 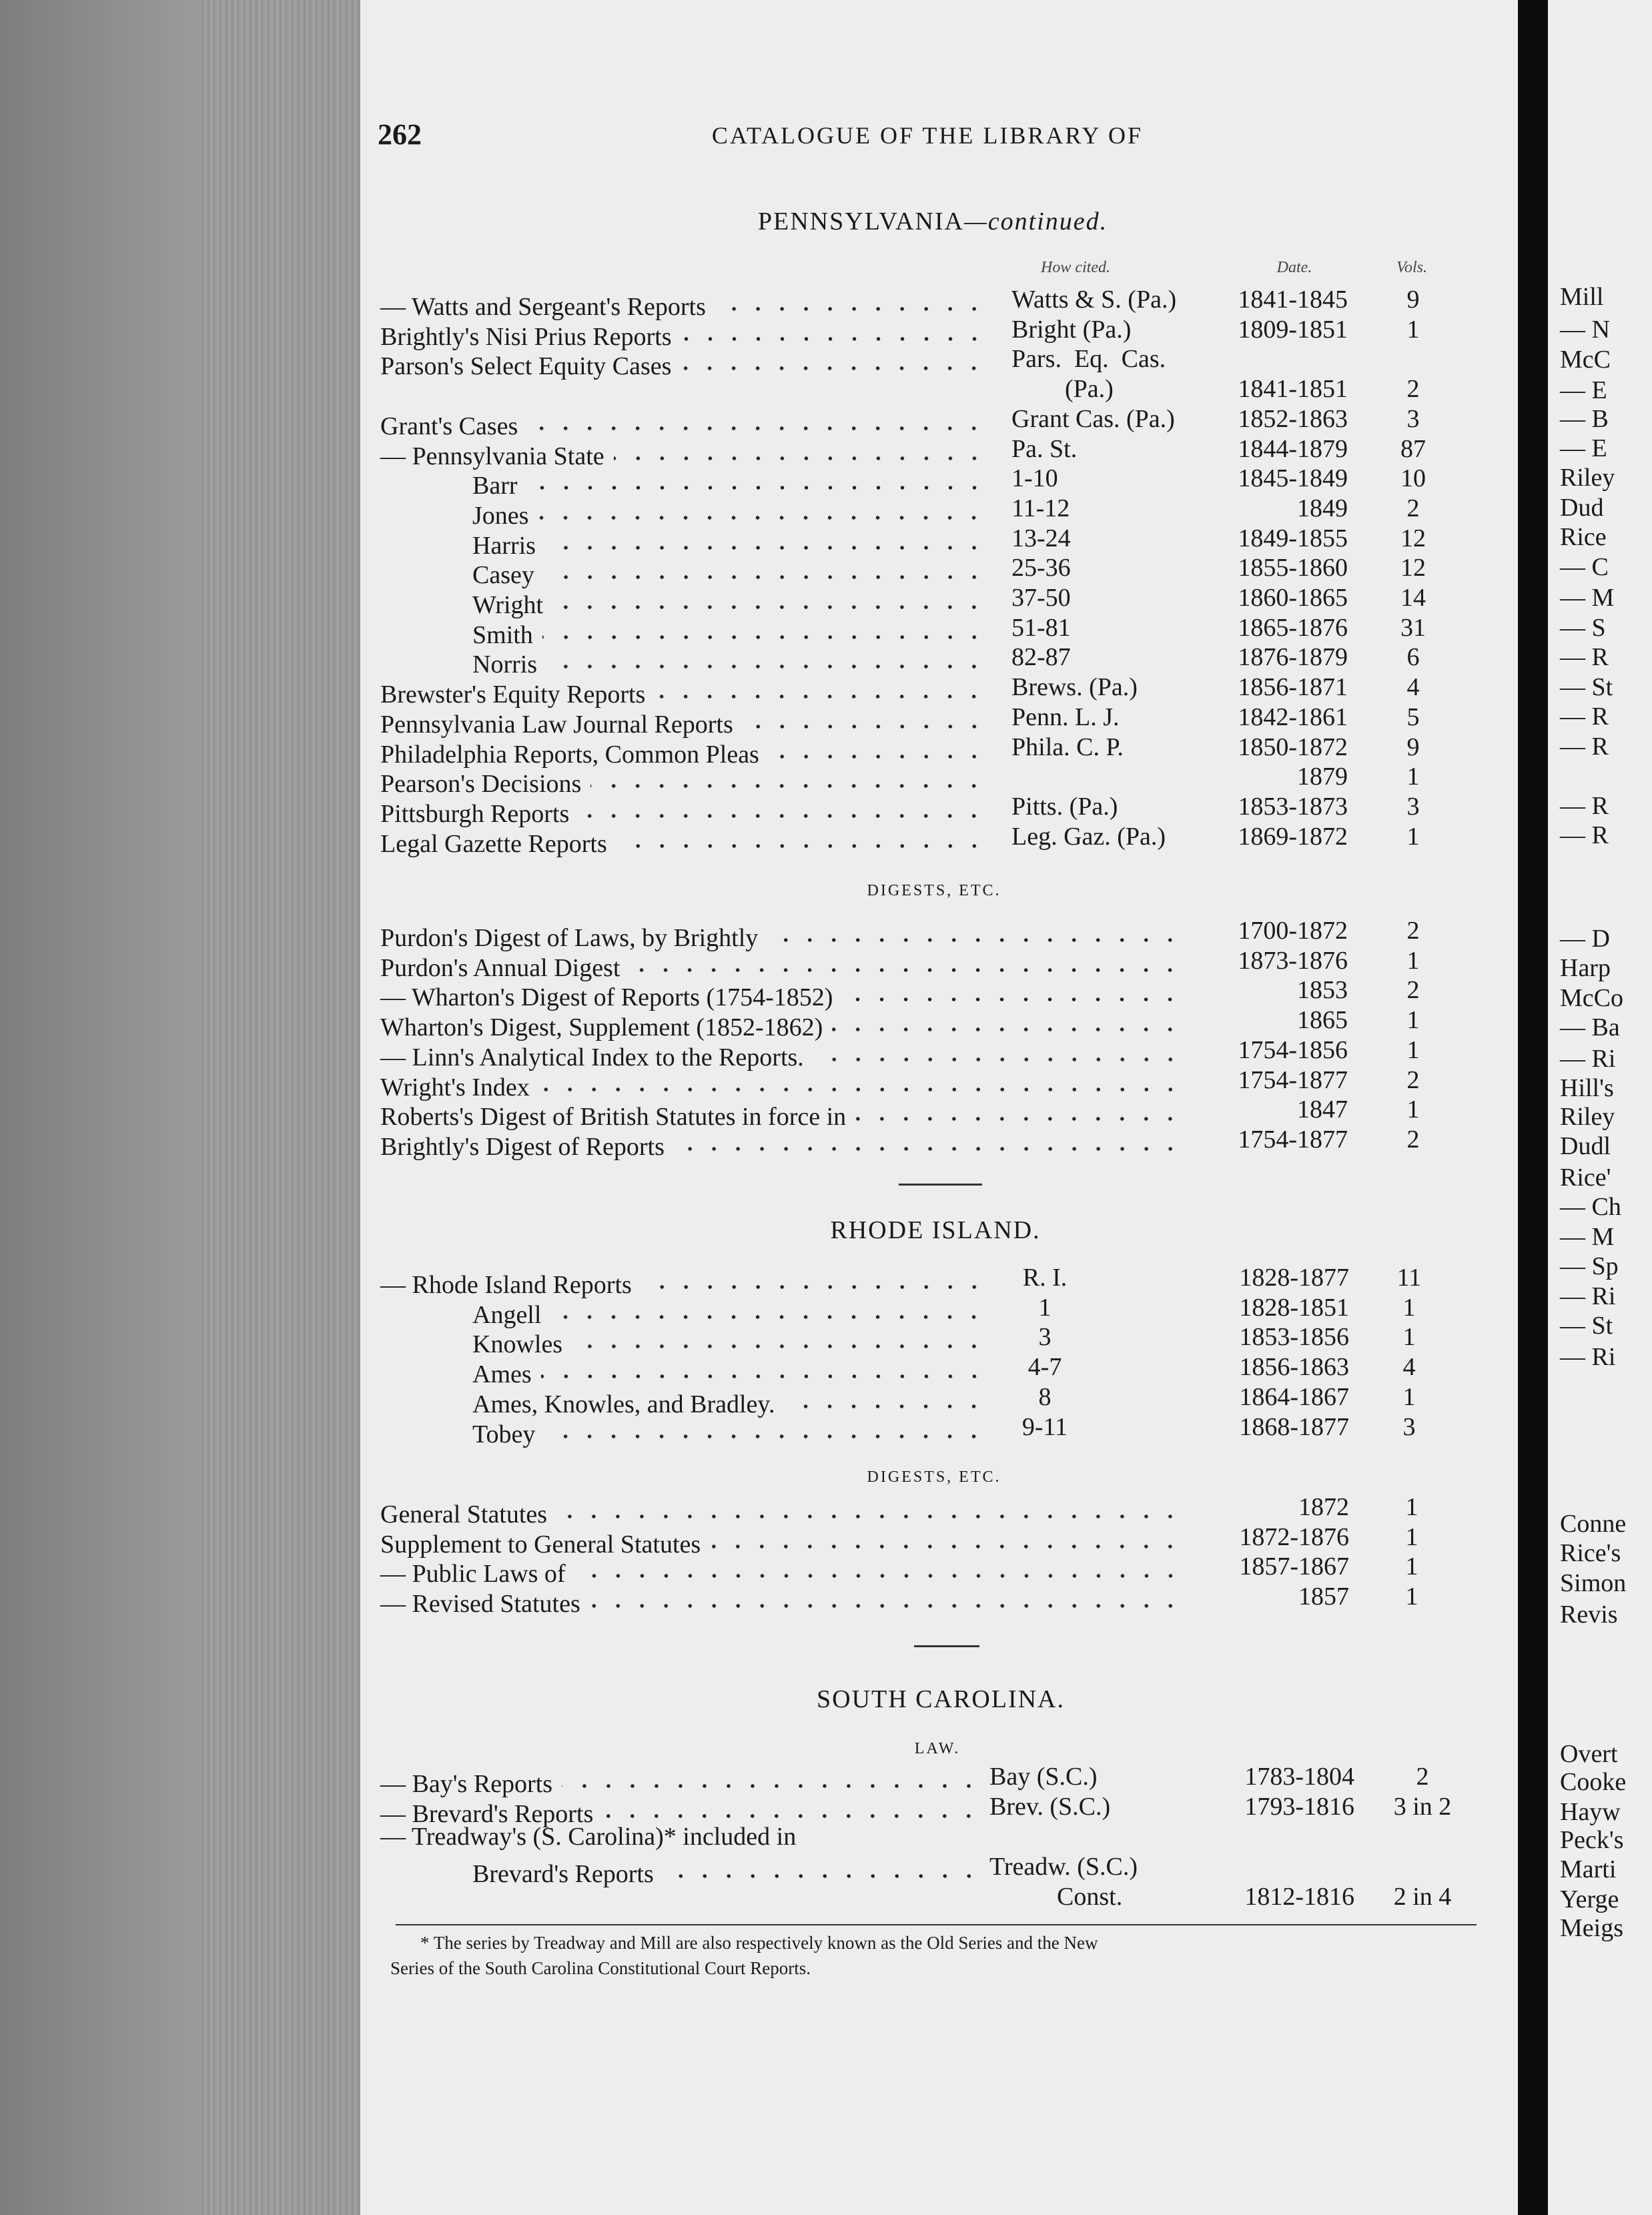 What do you see at coordinates (1044, 1426) in the screenshot?
I see `how-cited: 9-11` at bounding box center [1044, 1426].